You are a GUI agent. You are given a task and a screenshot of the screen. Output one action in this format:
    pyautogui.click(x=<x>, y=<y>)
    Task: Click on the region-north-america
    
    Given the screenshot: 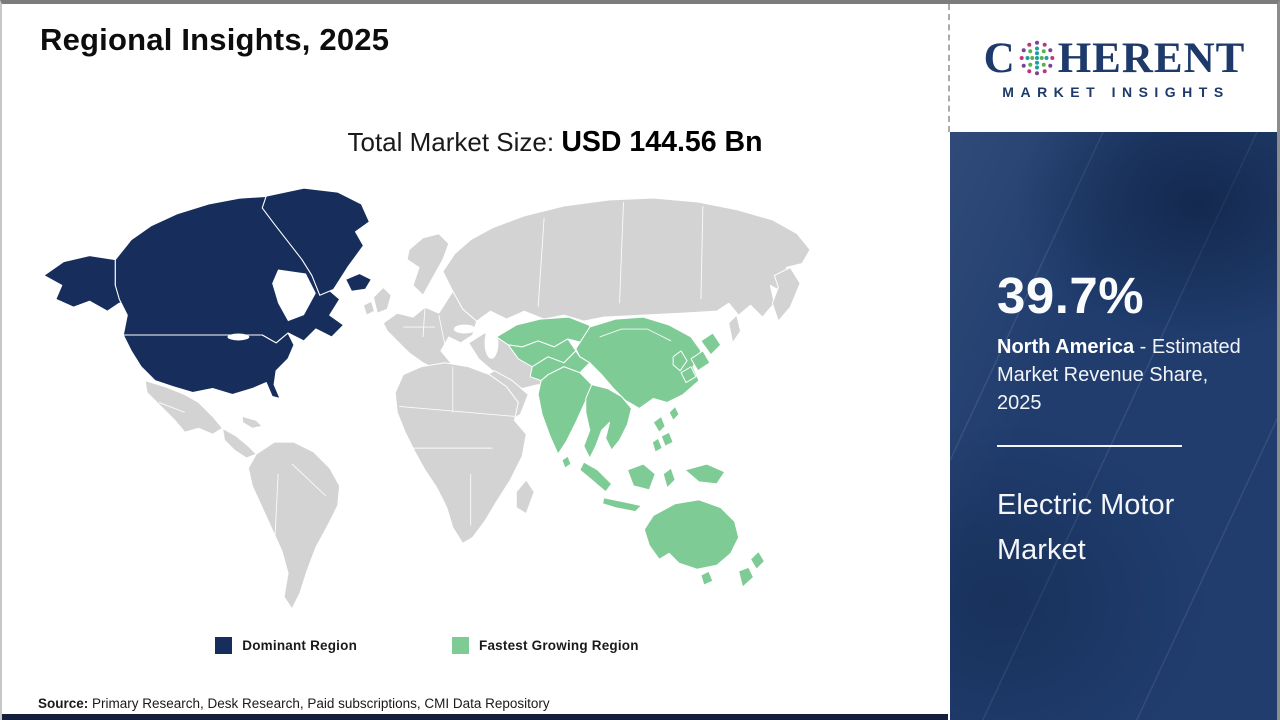 What is the action you would take?
    pyautogui.click(x=207, y=293)
    